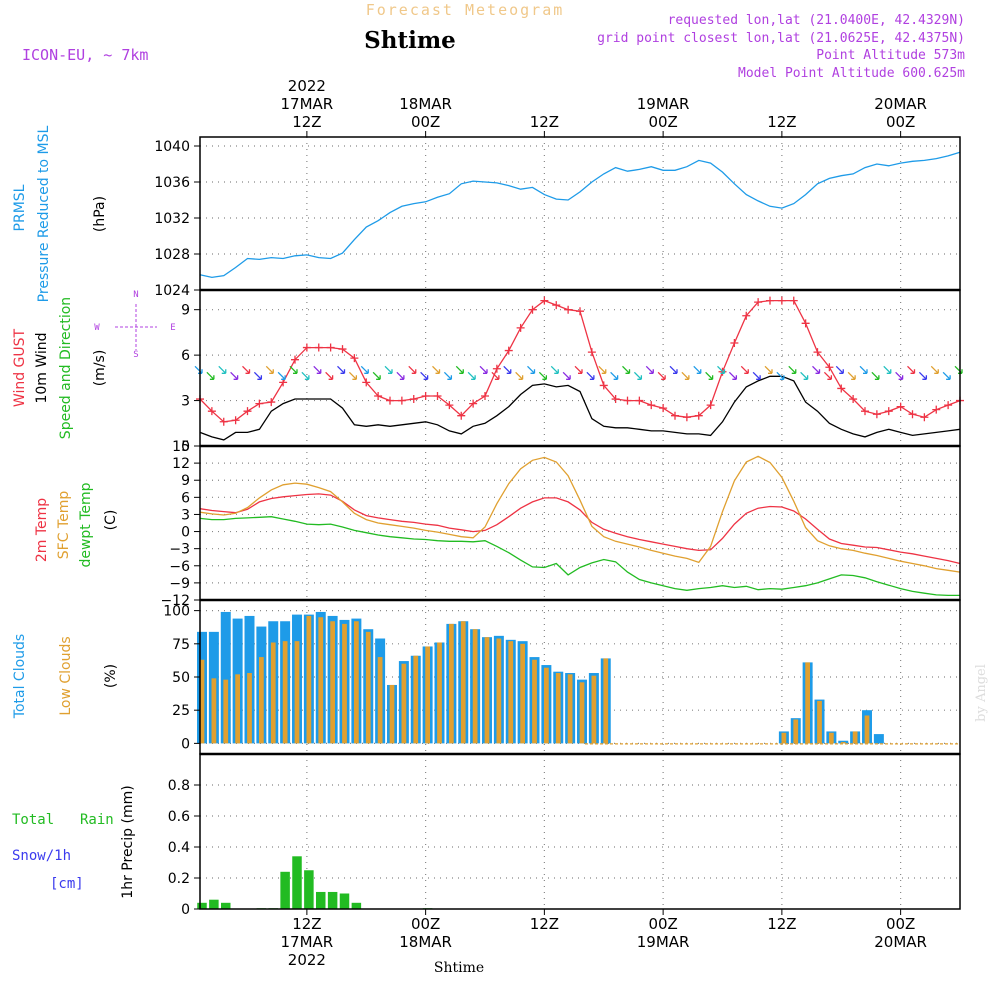 This screenshot has height=1000, width=1000. I want to click on bottom-time-label: 19MAR, so click(663, 942).